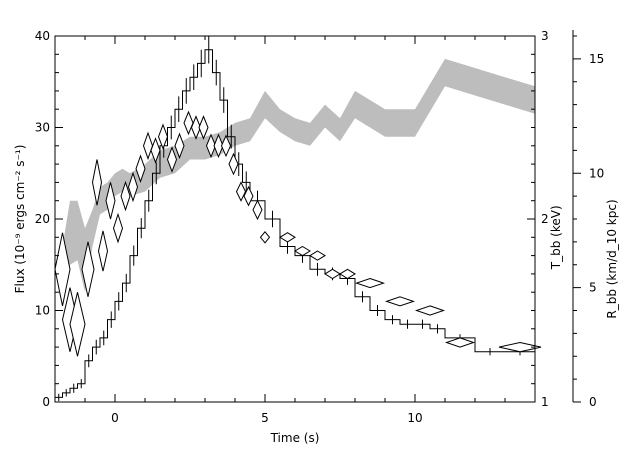 The image size is (640, 462). What do you see at coordinates (414, 418) in the screenshot?
I see `x-tick-label: 10` at bounding box center [414, 418].